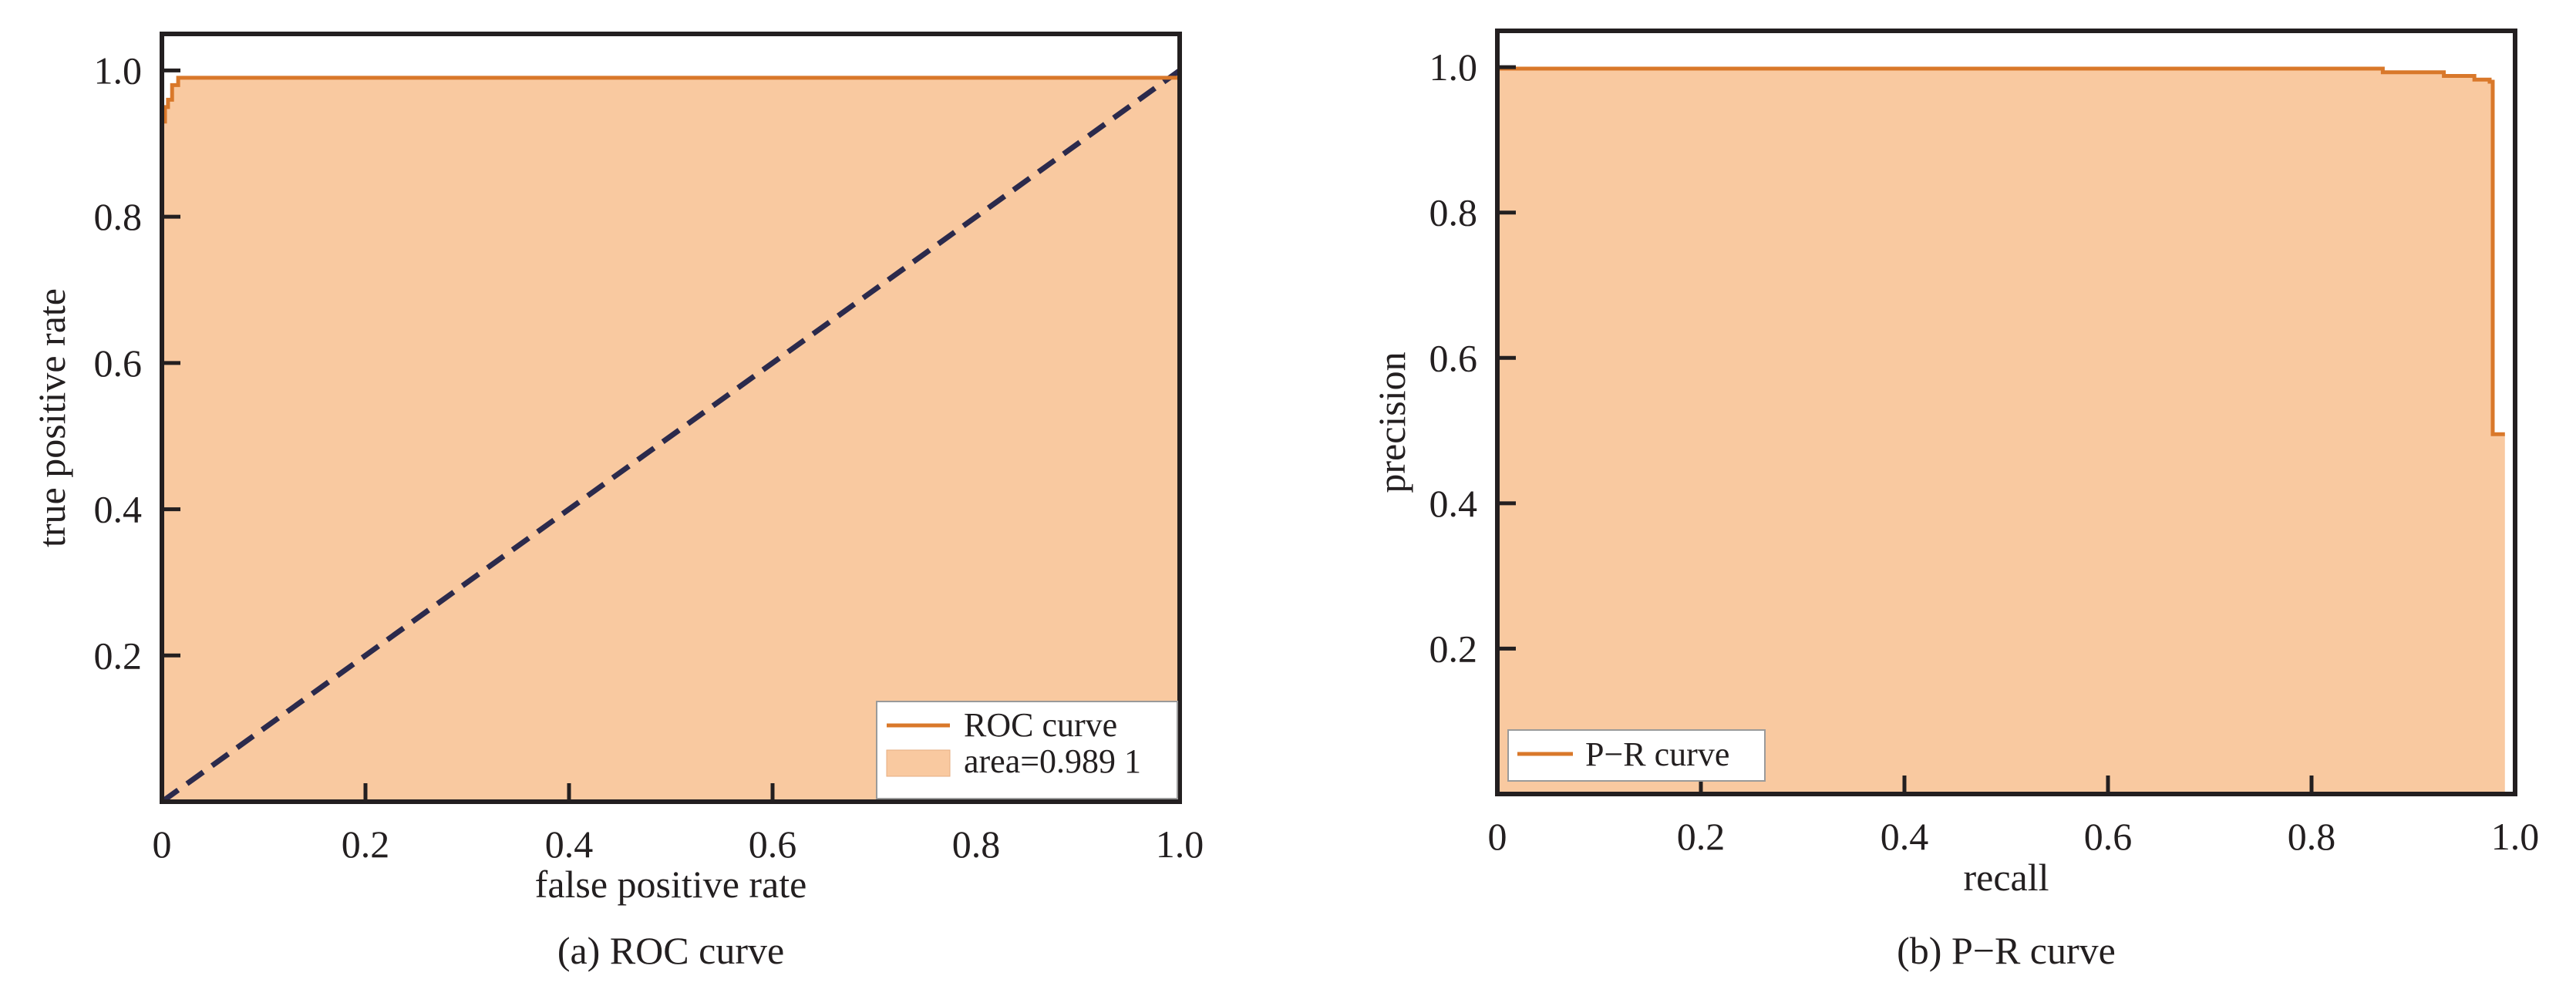  What do you see at coordinates (977, 845) in the screenshot?
I see `roc-x-tick-label: 0.8` at bounding box center [977, 845].